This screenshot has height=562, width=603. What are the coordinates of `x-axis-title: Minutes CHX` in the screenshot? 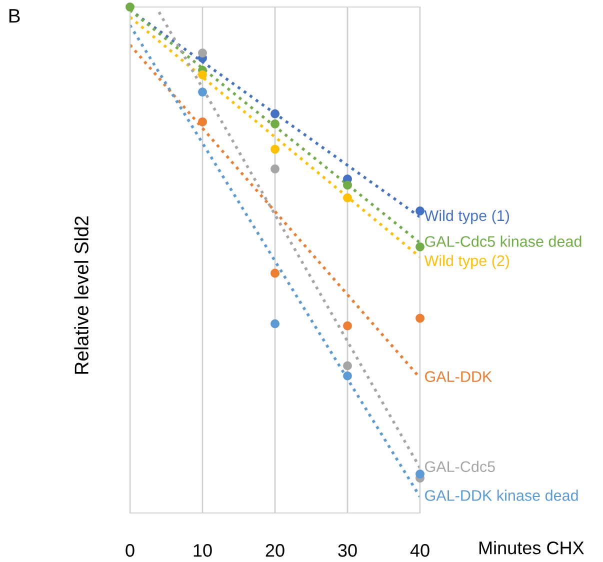 It's located at (531, 547).